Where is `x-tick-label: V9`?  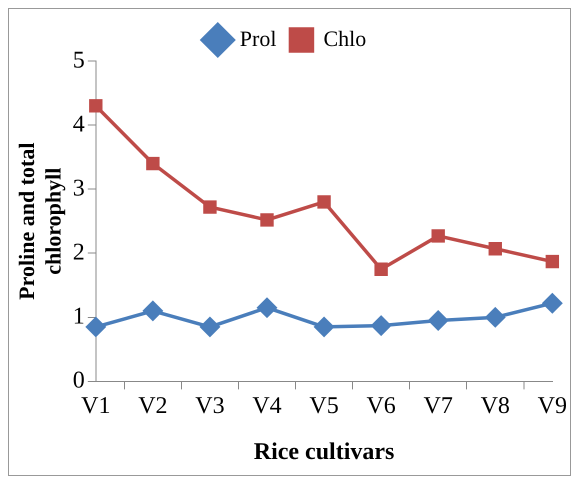 x-tick-label: V9 is located at coordinates (553, 406).